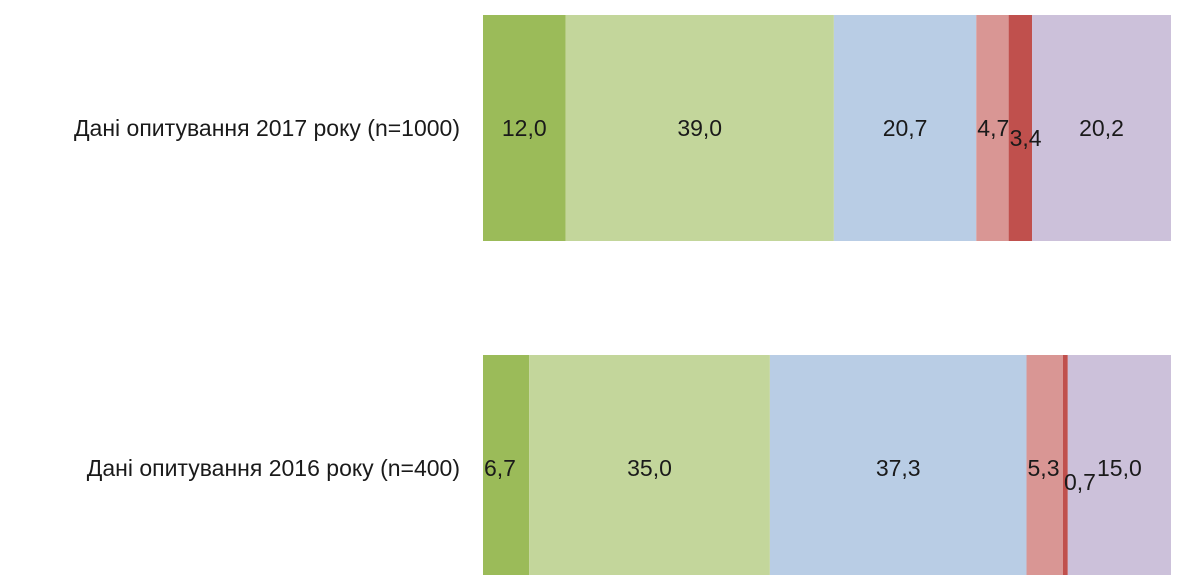 The width and height of the screenshot is (1186, 575). Describe the element at coordinates (649, 468) in the screenshot. I see `data-label: 35,0` at that location.